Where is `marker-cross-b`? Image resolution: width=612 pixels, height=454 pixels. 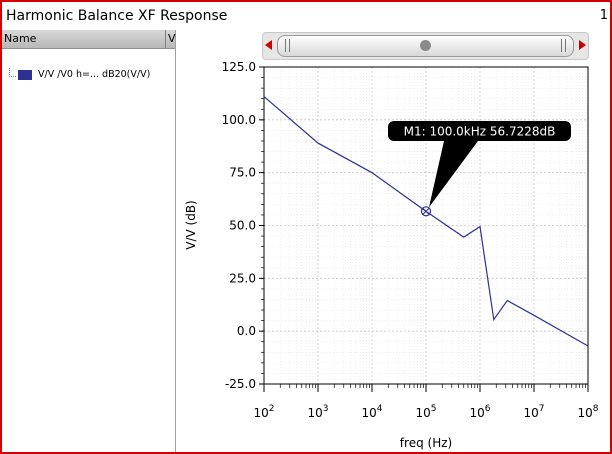
marker-cross-b is located at coordinates (426, 211).